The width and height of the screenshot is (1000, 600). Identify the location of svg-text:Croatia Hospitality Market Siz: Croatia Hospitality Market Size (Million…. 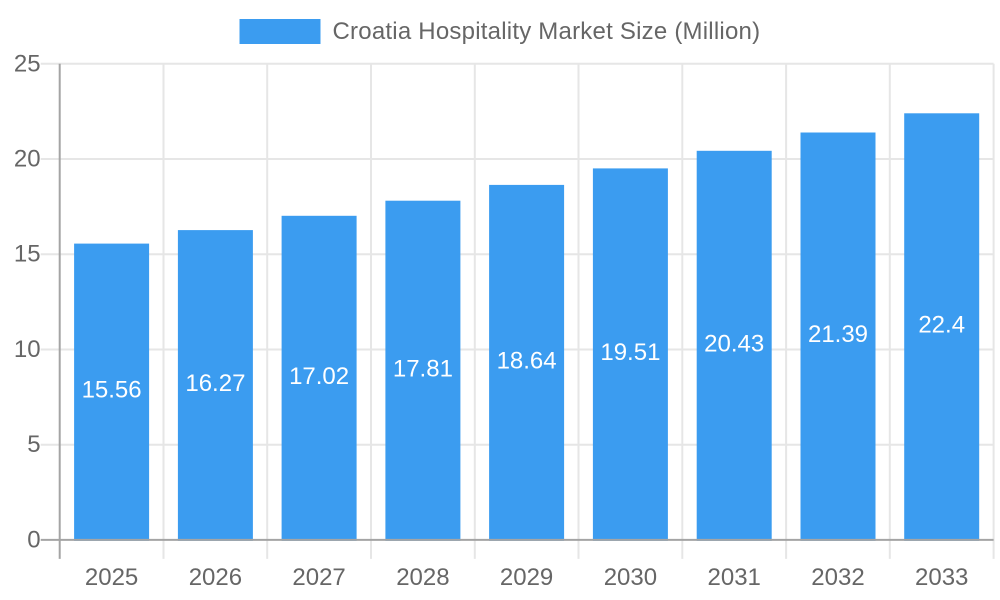
(547, 31).